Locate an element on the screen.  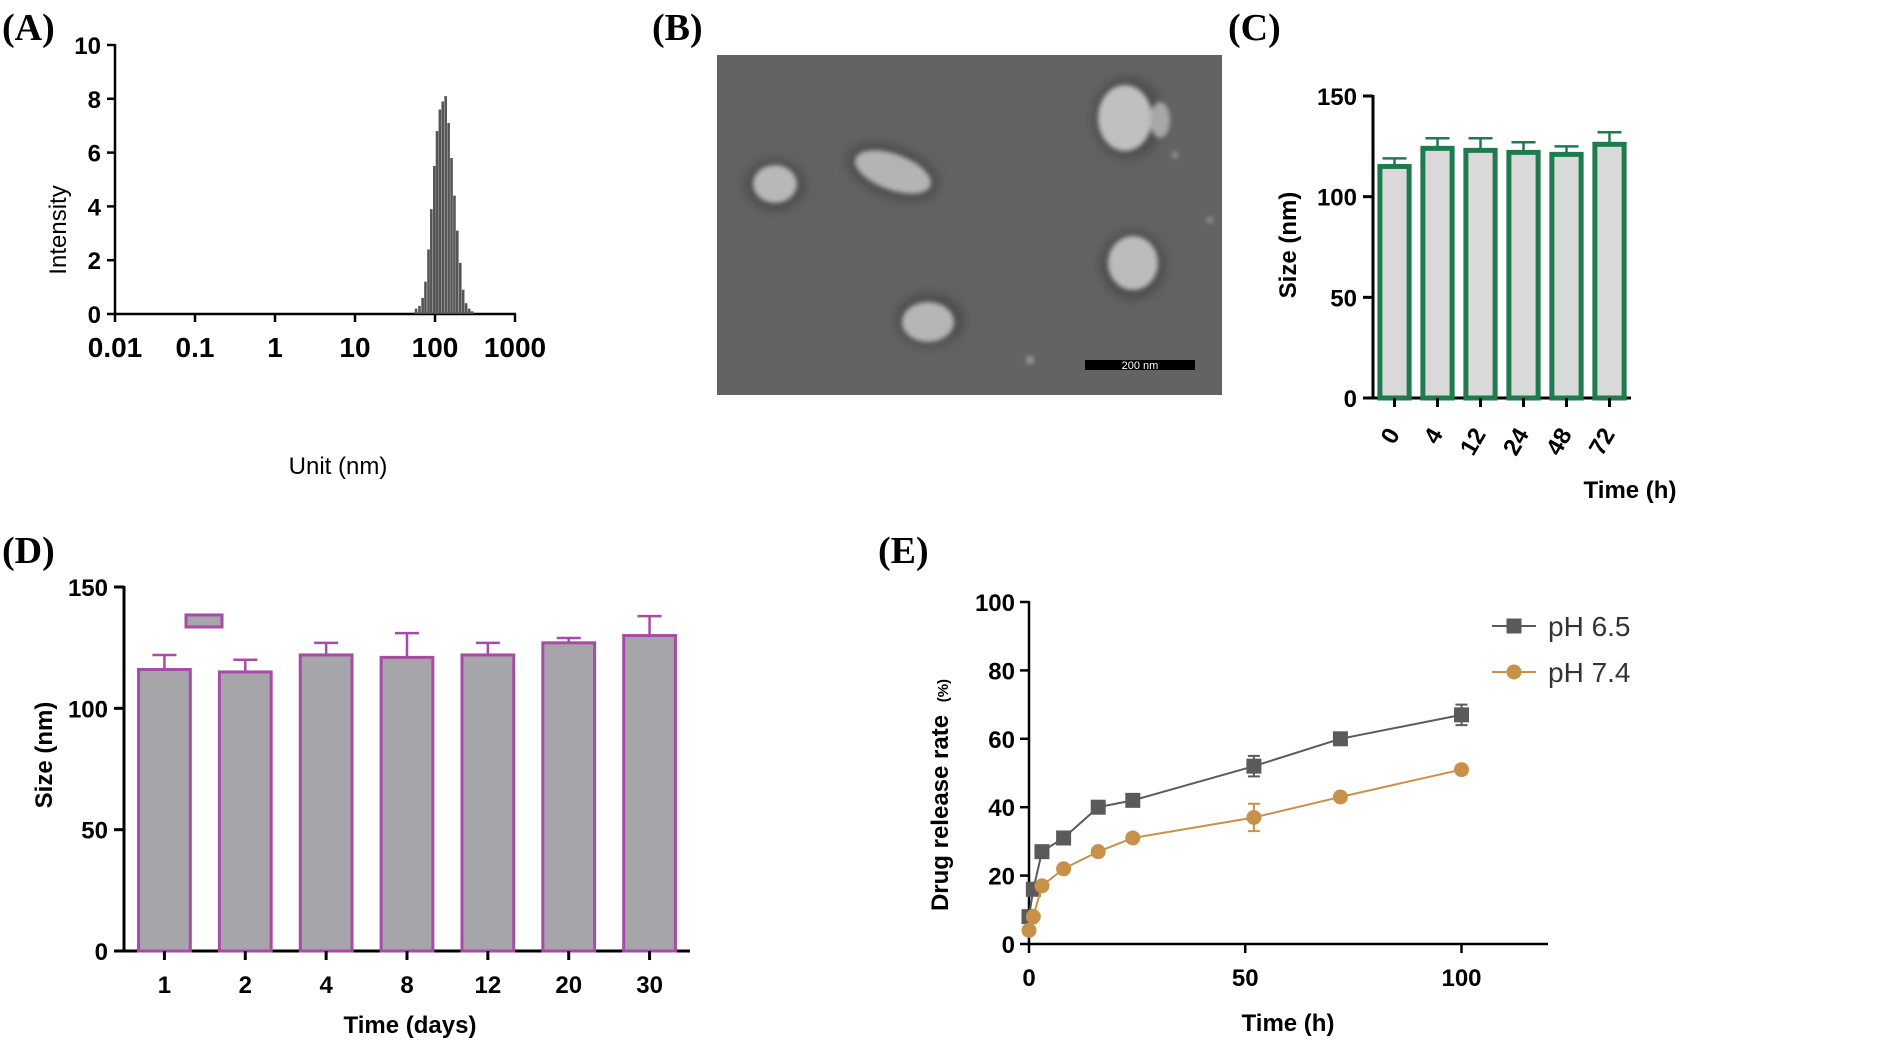
panel-d-legend-swatch is located at coordinates (204, 621).